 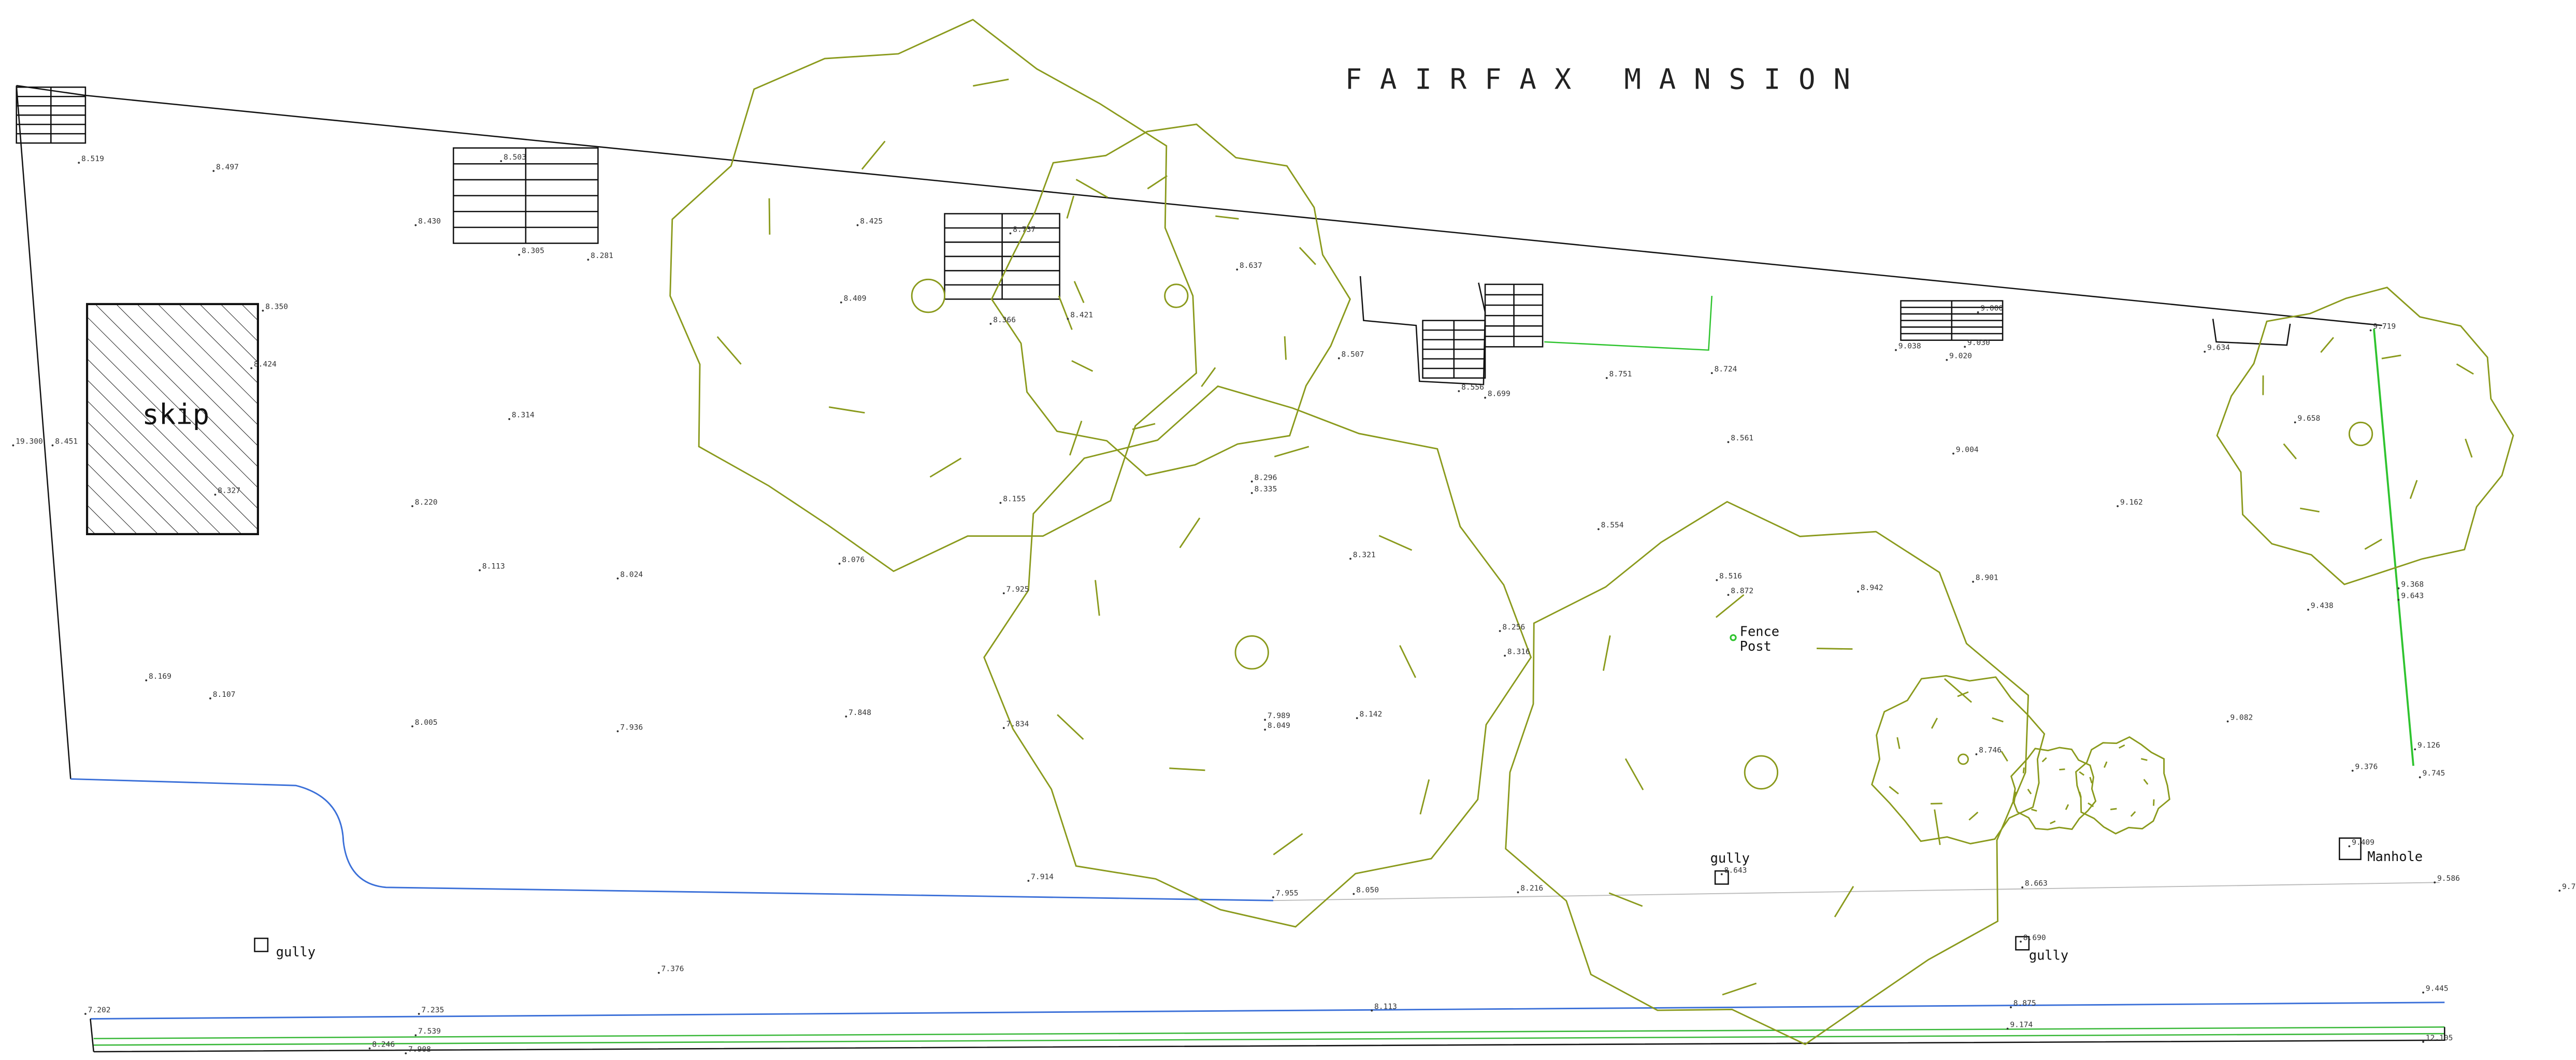 What do you see at coordinates (1513, 627) in the screenshot?
I see `spot-level: 8.256` at bounding box center [1513, 627].